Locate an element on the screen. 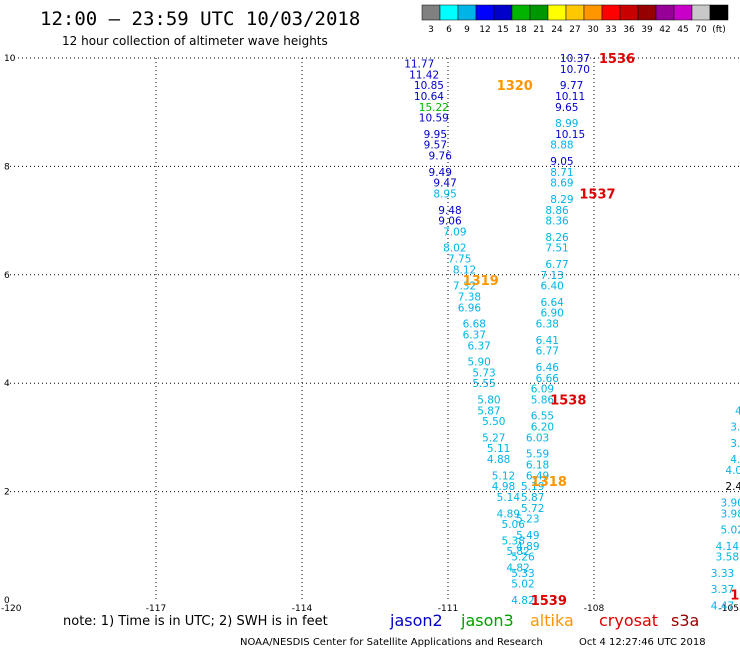 This screenshot has height=650, width=740. wave-height-label: 10.59 is located at coordinates (434, 119).